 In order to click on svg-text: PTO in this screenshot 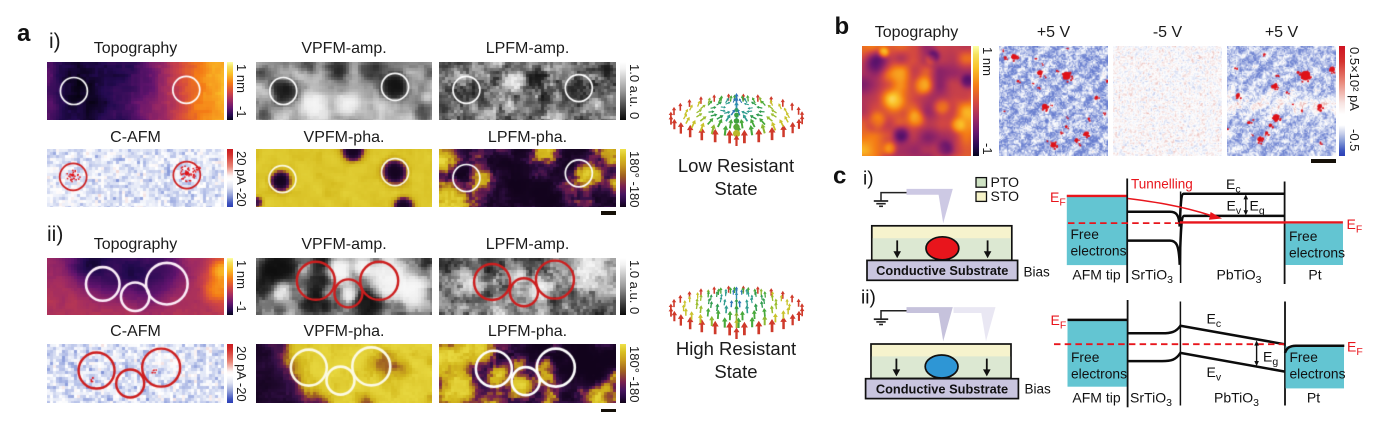, I will do `click(1005, 182)`.